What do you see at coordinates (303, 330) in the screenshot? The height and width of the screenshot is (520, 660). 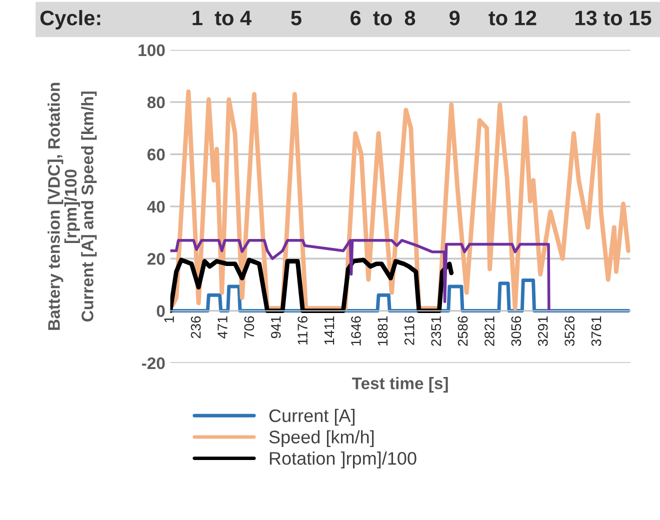 I see `x-tick-label: 1176` at bounding box center [303, 330].